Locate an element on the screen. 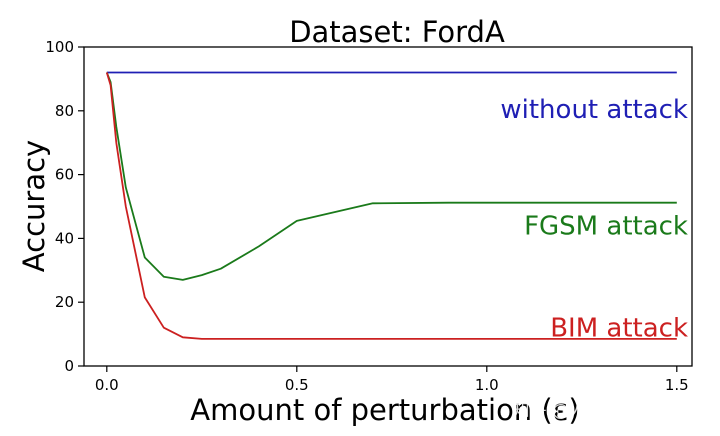 The image size is (720, 436). y-tick-label: 100 is located at coordinates (59, 47).